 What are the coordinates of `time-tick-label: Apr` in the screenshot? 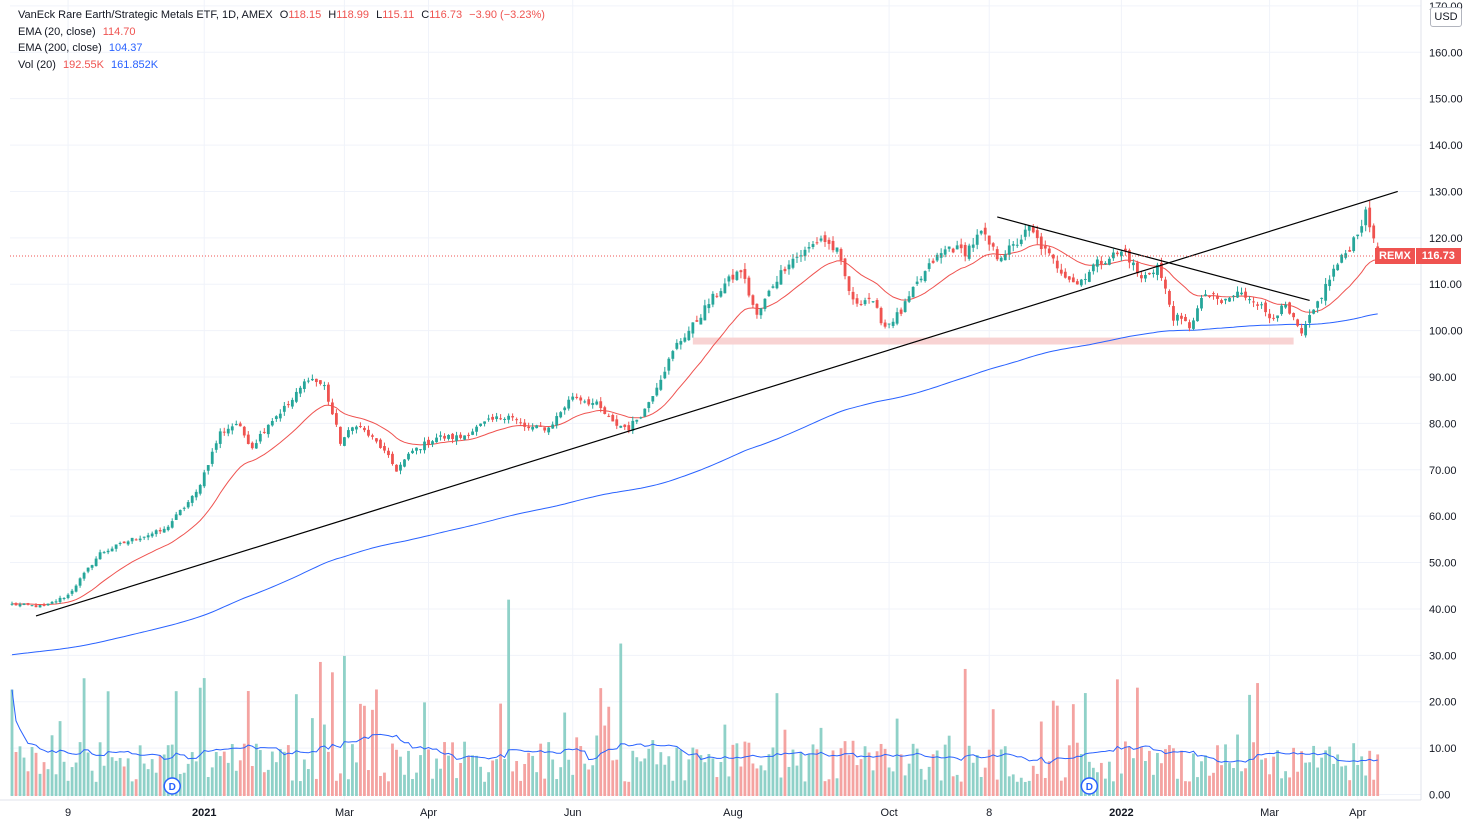 It's located at (1357, 813).